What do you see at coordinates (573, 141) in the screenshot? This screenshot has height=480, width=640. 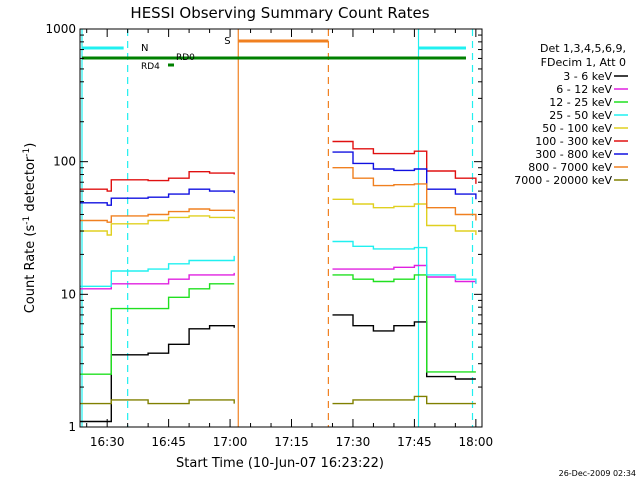 I see `legend-label-5: 100 - 300 keV` at bounding box center [573, 141].